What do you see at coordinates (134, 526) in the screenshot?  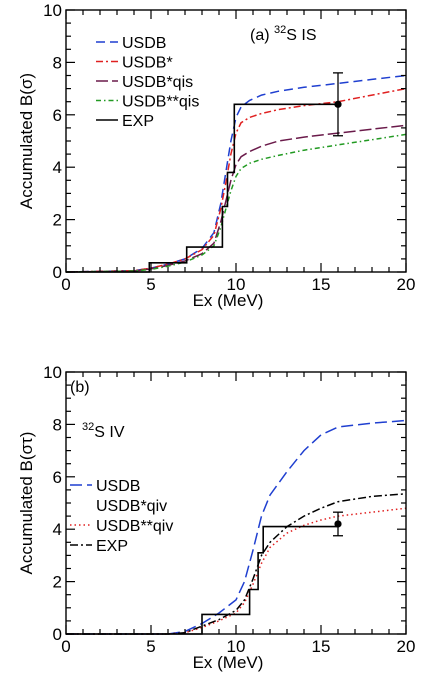 I see `legend-label: USDB**qiv` at bounding box center [134, 526].